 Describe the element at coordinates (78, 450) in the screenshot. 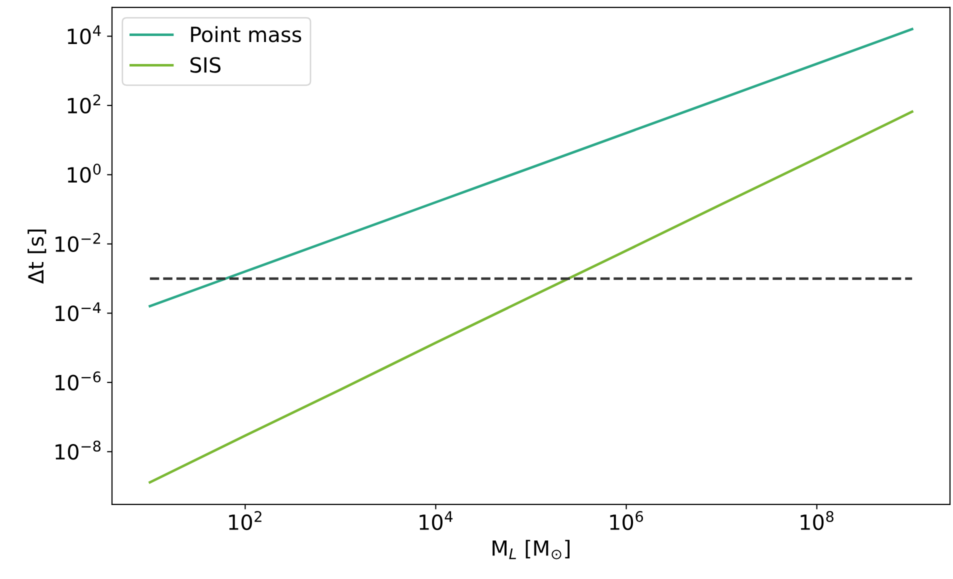

I see `y-tick-label: 10$^{−8}$` at that location.